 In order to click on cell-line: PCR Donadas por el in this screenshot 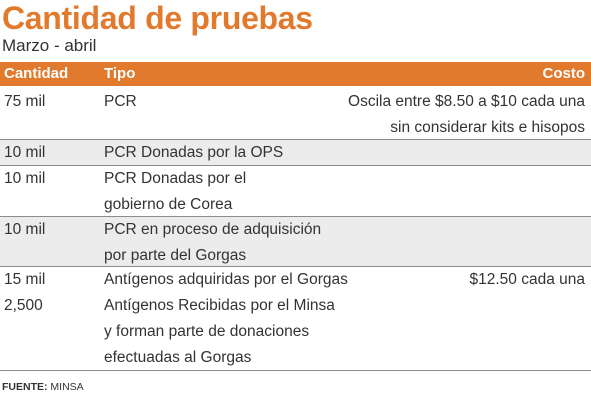, I will do `click(175, 178)`.